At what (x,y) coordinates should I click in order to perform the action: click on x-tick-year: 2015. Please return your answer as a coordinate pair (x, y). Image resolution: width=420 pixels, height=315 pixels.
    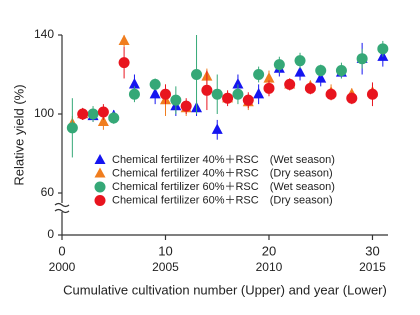
    Looking at the image, I should click on (372, 267).